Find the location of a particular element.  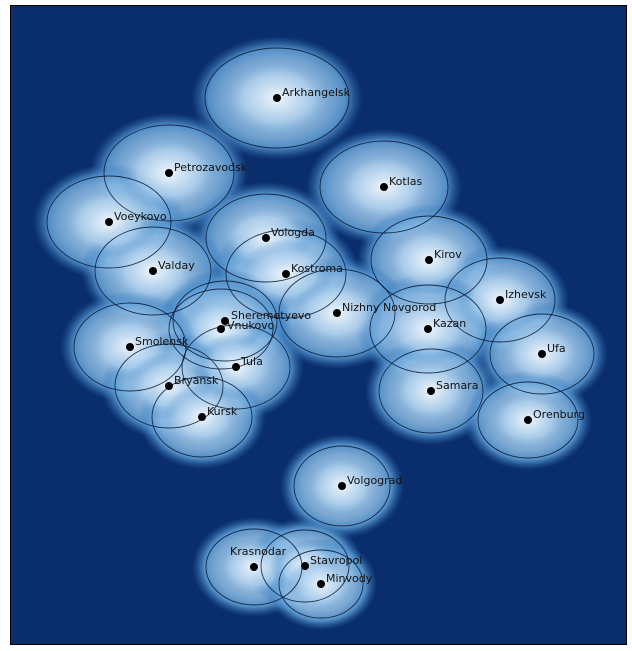

station-marker-kazan is located at coordinates (428, 329).